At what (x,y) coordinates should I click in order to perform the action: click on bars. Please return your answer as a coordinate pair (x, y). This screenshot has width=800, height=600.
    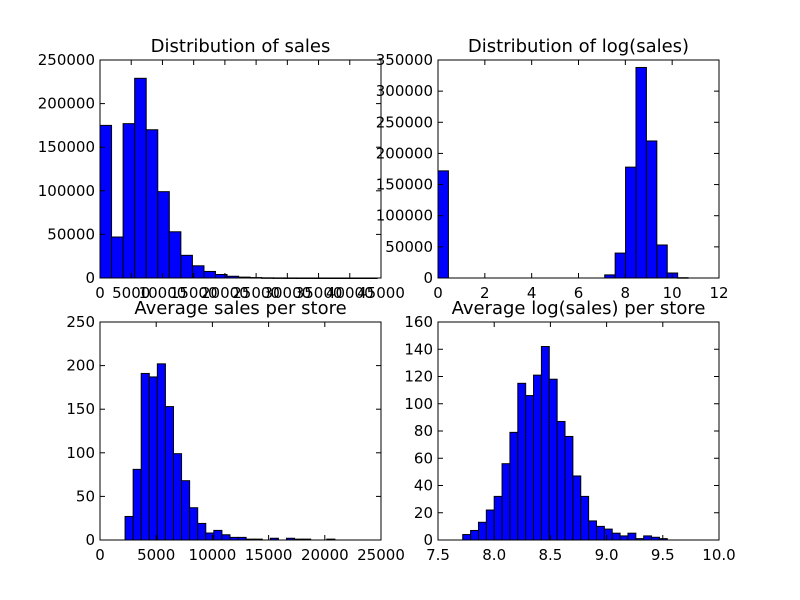
    Looking at the image, I should click on (230, 452).